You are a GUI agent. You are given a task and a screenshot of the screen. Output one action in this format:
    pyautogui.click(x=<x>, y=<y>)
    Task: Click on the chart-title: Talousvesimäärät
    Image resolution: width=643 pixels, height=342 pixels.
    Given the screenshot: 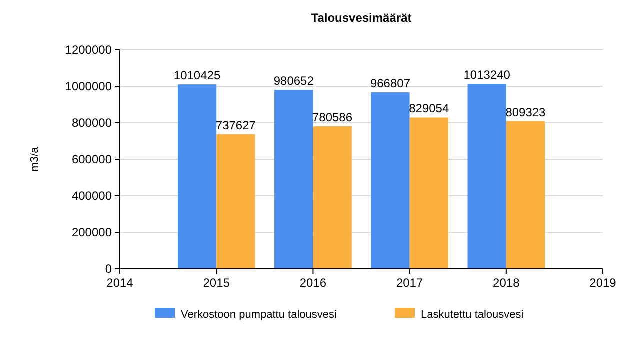 What is the action you would take?
    pyautogui.click(x=361, y=18)
    